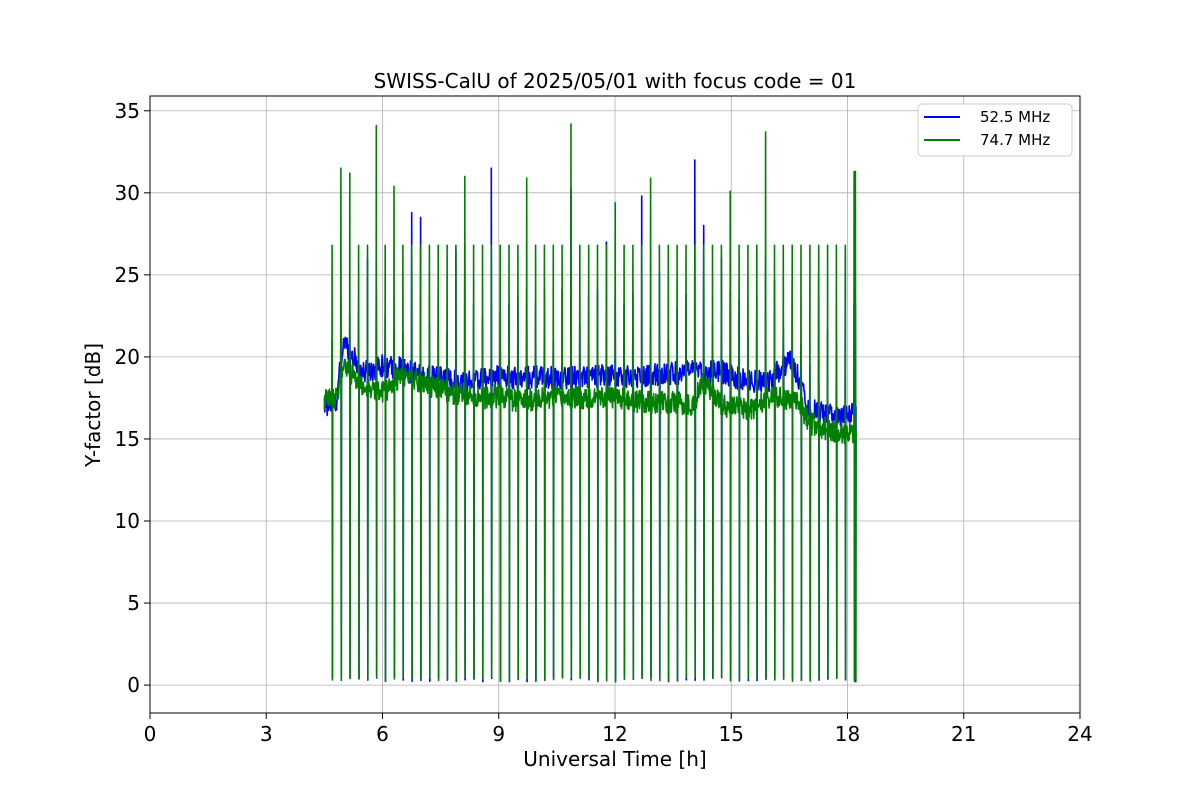 The width and height of the screenshot is (1200, 800). I want to click on y-tick-label: 25, so click(127, 275).